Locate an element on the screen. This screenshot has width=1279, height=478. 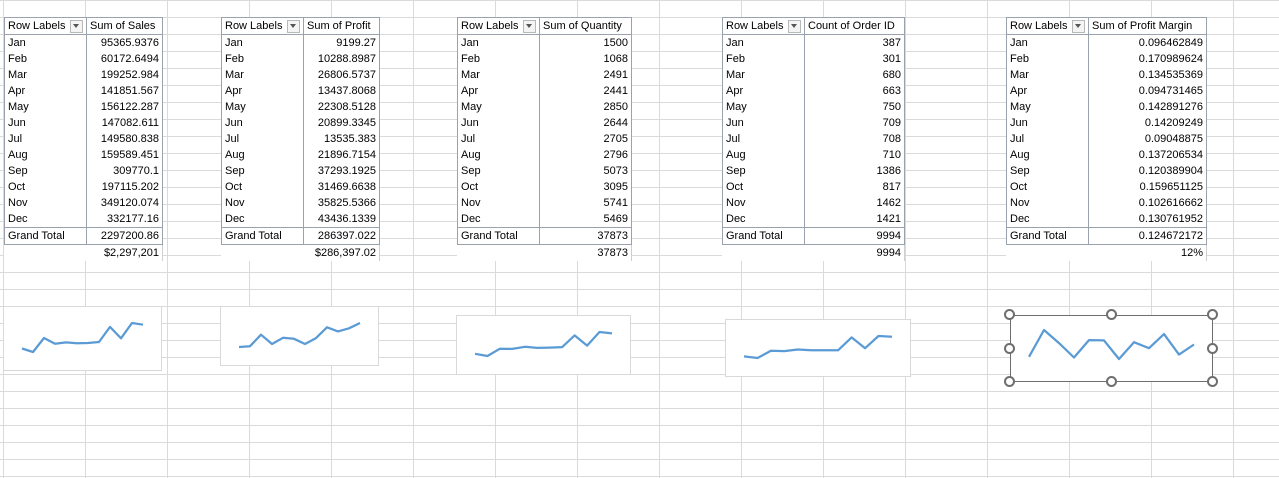
value-cell: 663 is located at coordinates (854, 91).